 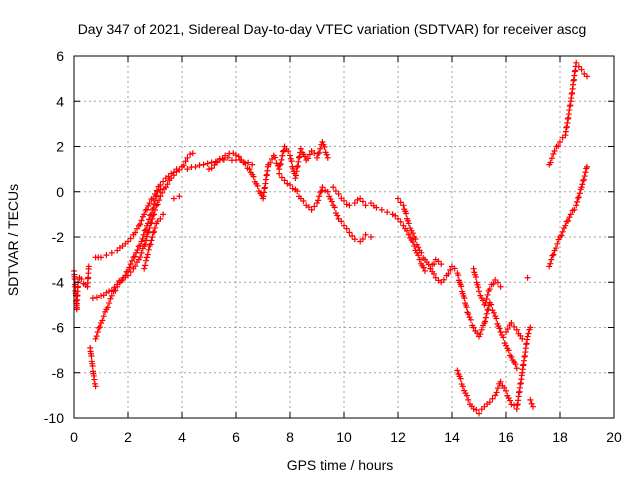 What do you see at coordinates (560, 437) in the screenshot?
I see `x-tick-label: 18` at bounding box center [560, 437].